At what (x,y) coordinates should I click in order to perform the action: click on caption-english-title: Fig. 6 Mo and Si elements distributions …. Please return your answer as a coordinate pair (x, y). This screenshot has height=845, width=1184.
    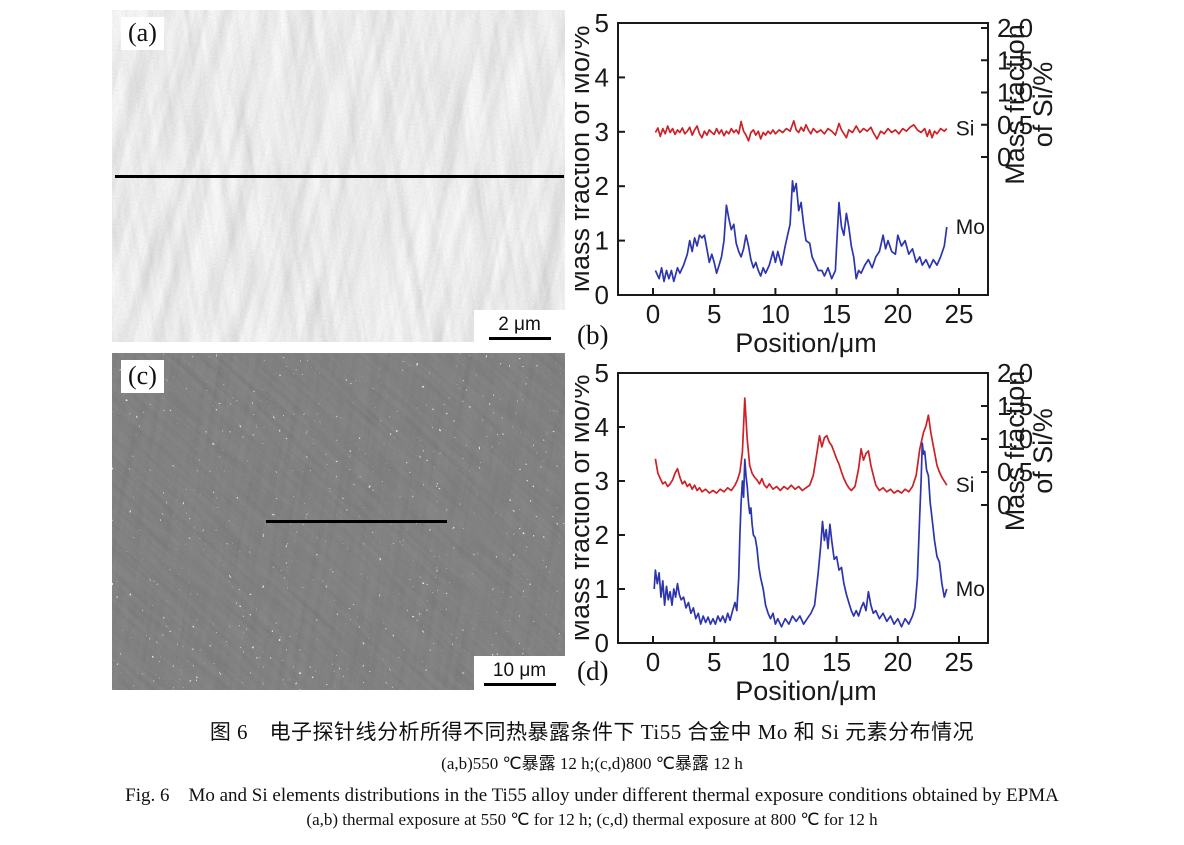
    Looking at the image, I should click on (592, 795).